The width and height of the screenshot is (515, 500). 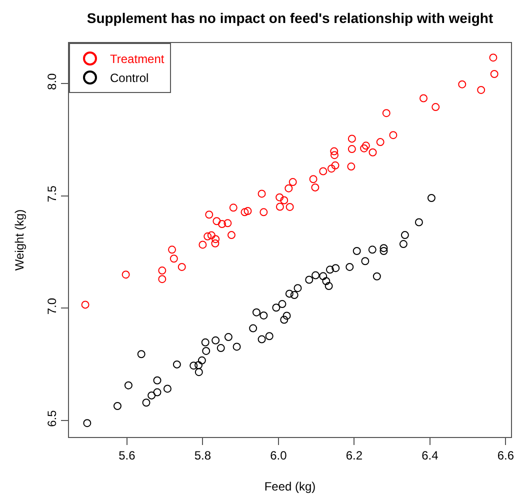 What do you see at coordinates (290, 18) in the screenshot?
I see `chart-title: Supplement has no impact on feed's relationship with weight` at bounding box center [290, 18].